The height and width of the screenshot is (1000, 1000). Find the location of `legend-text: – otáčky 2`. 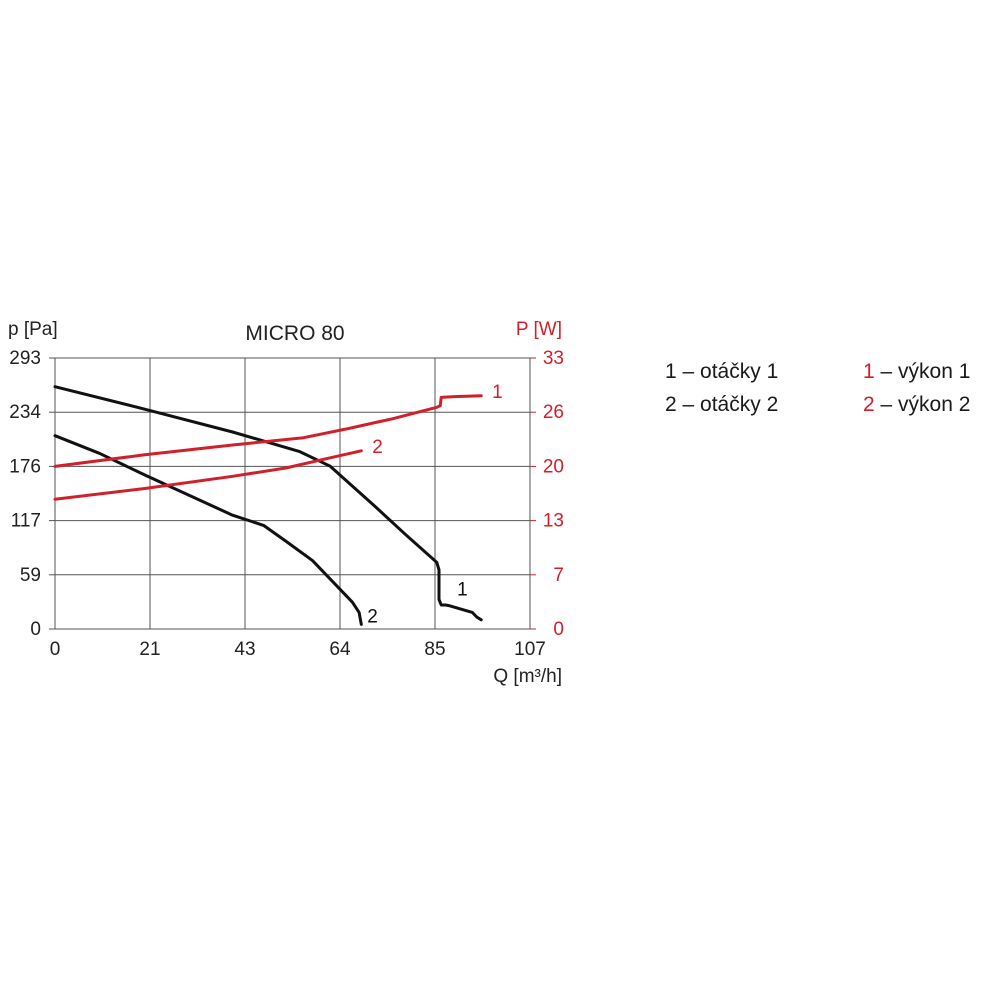

legend-text: – otáčky 2 is located at coordinates (727, 404).